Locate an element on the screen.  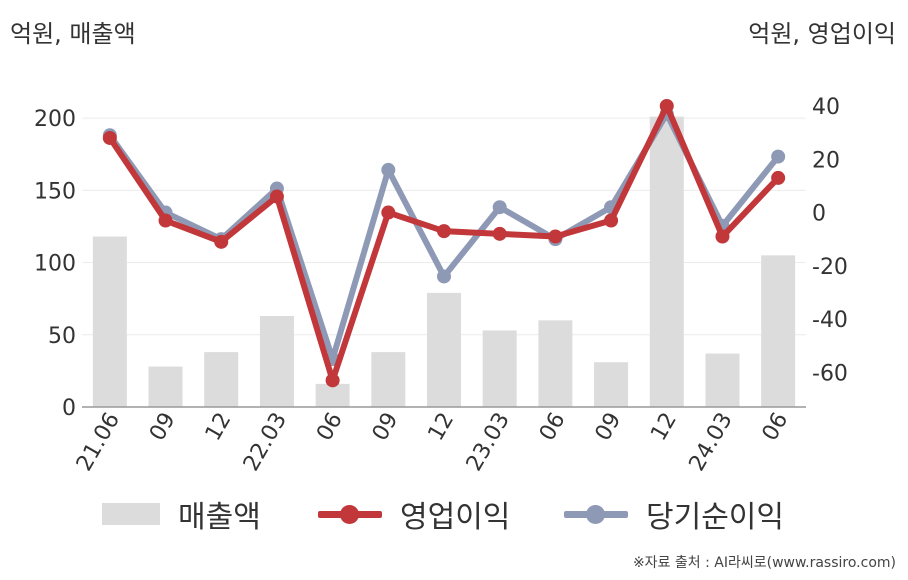
x-axis-tick-label: 21.06 is located at coordinates (98, 442).